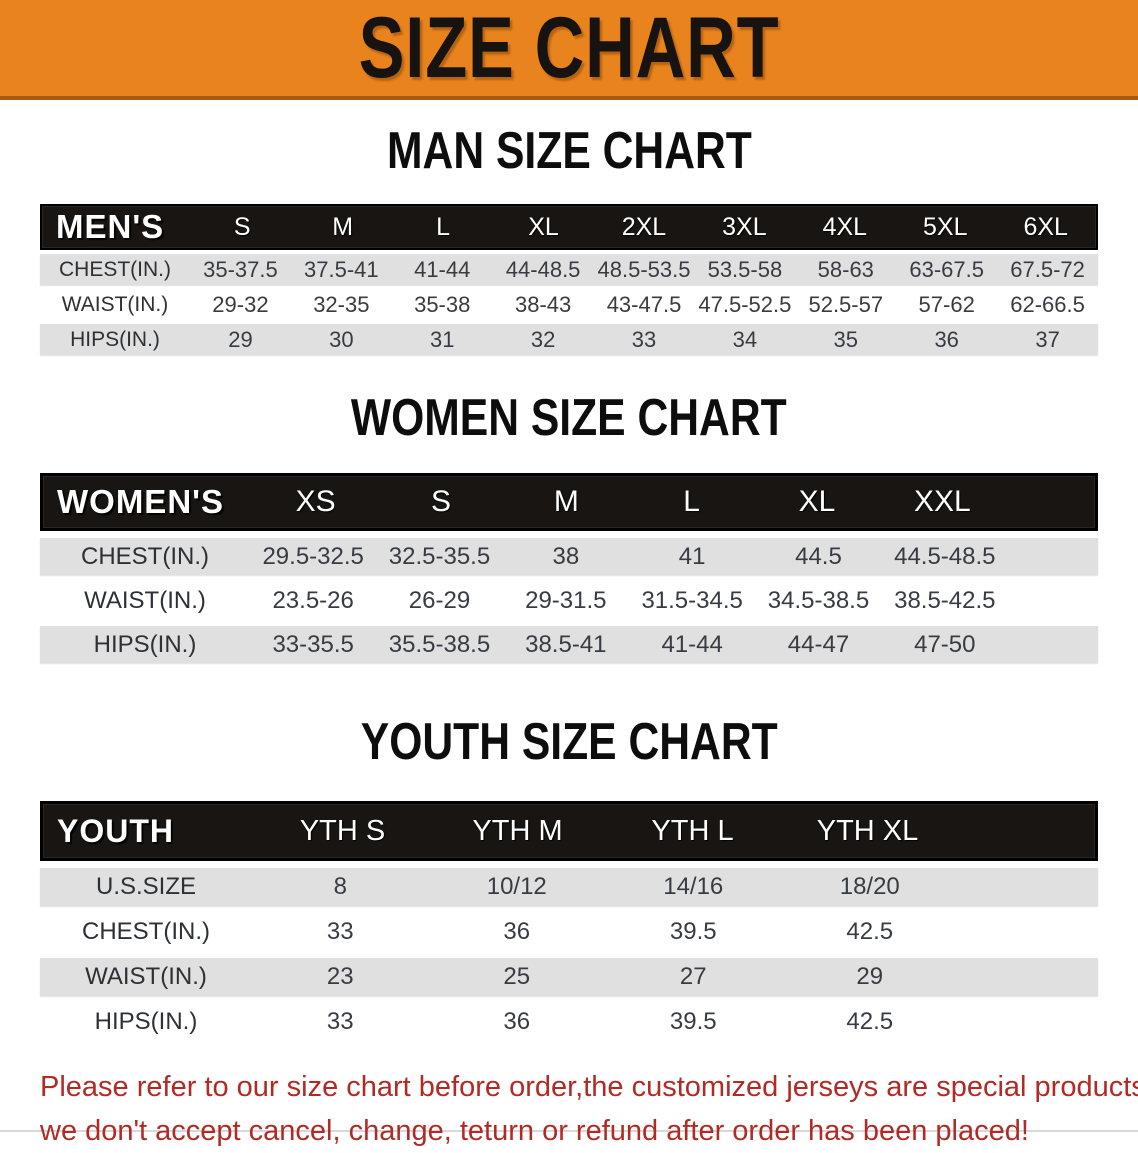  What do you see at coordinates (945, 226) in the screenshot?
I see `column-header: 5XL` at bounding box center [945, 226].